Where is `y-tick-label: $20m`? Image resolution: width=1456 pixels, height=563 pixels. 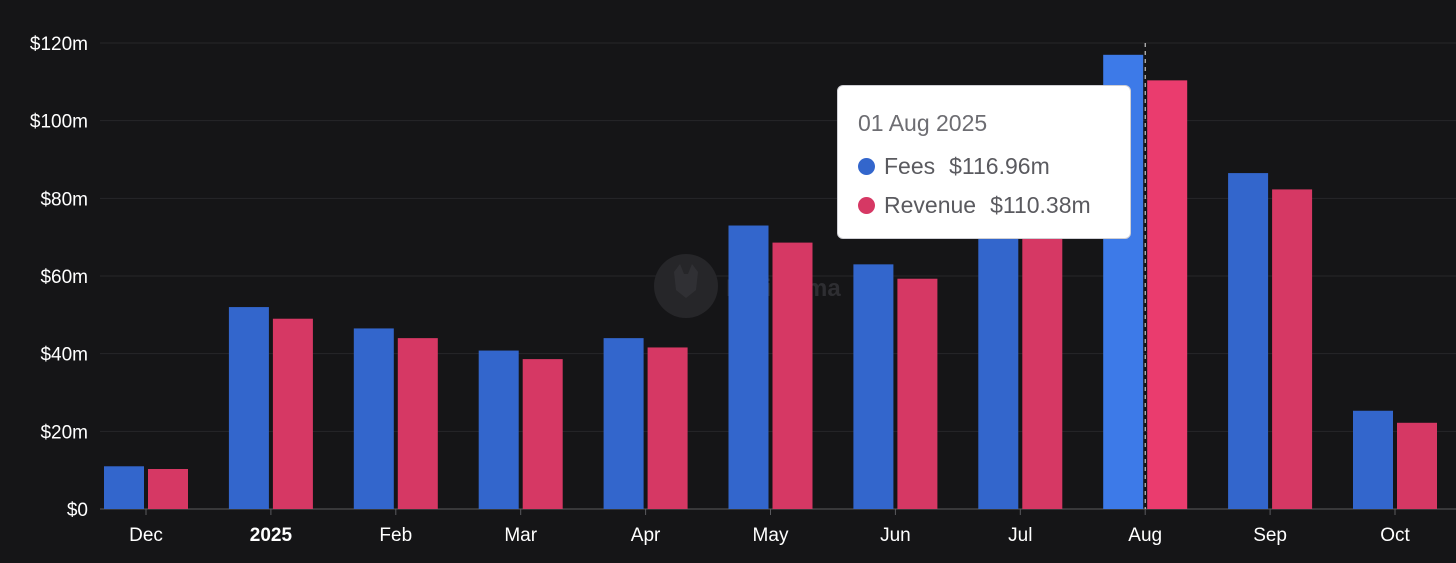 y-tick-label: $20m is located at coordinates (64, 432).